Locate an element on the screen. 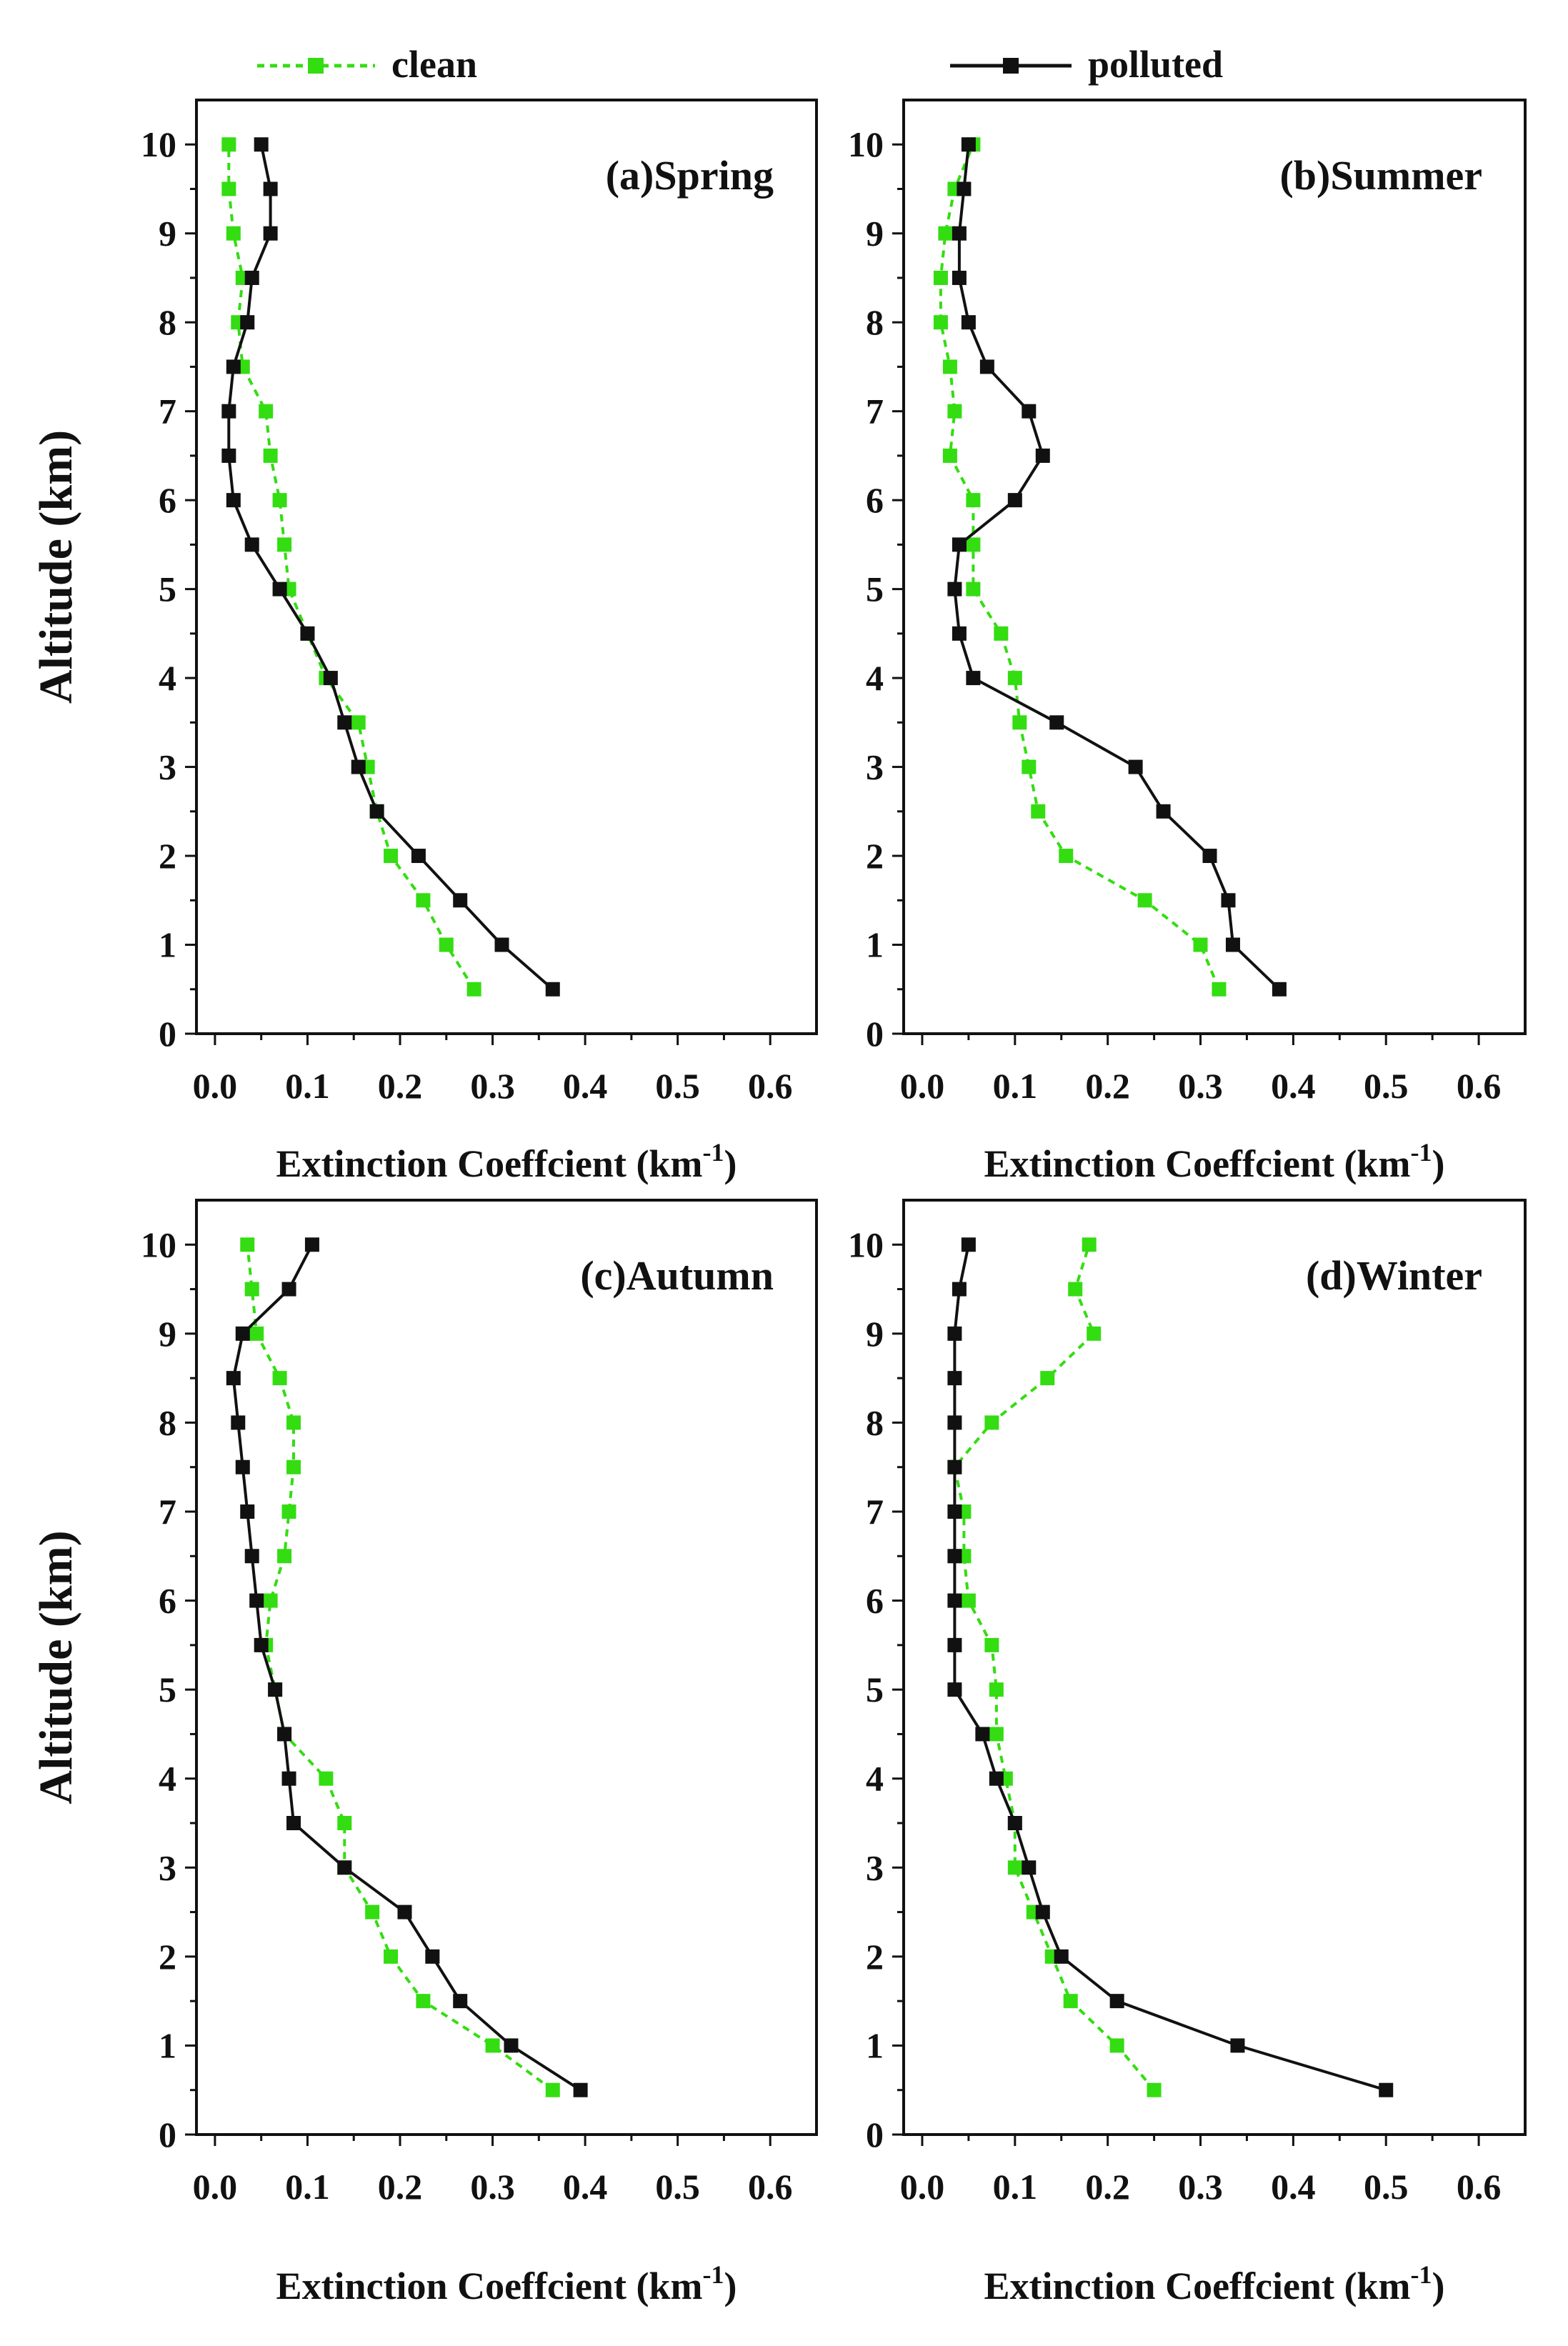 Image resolution: width=1568 pixels, height=2346 pixels. x-tick-label: 0.6 is located at coordinates (1479, 1086).